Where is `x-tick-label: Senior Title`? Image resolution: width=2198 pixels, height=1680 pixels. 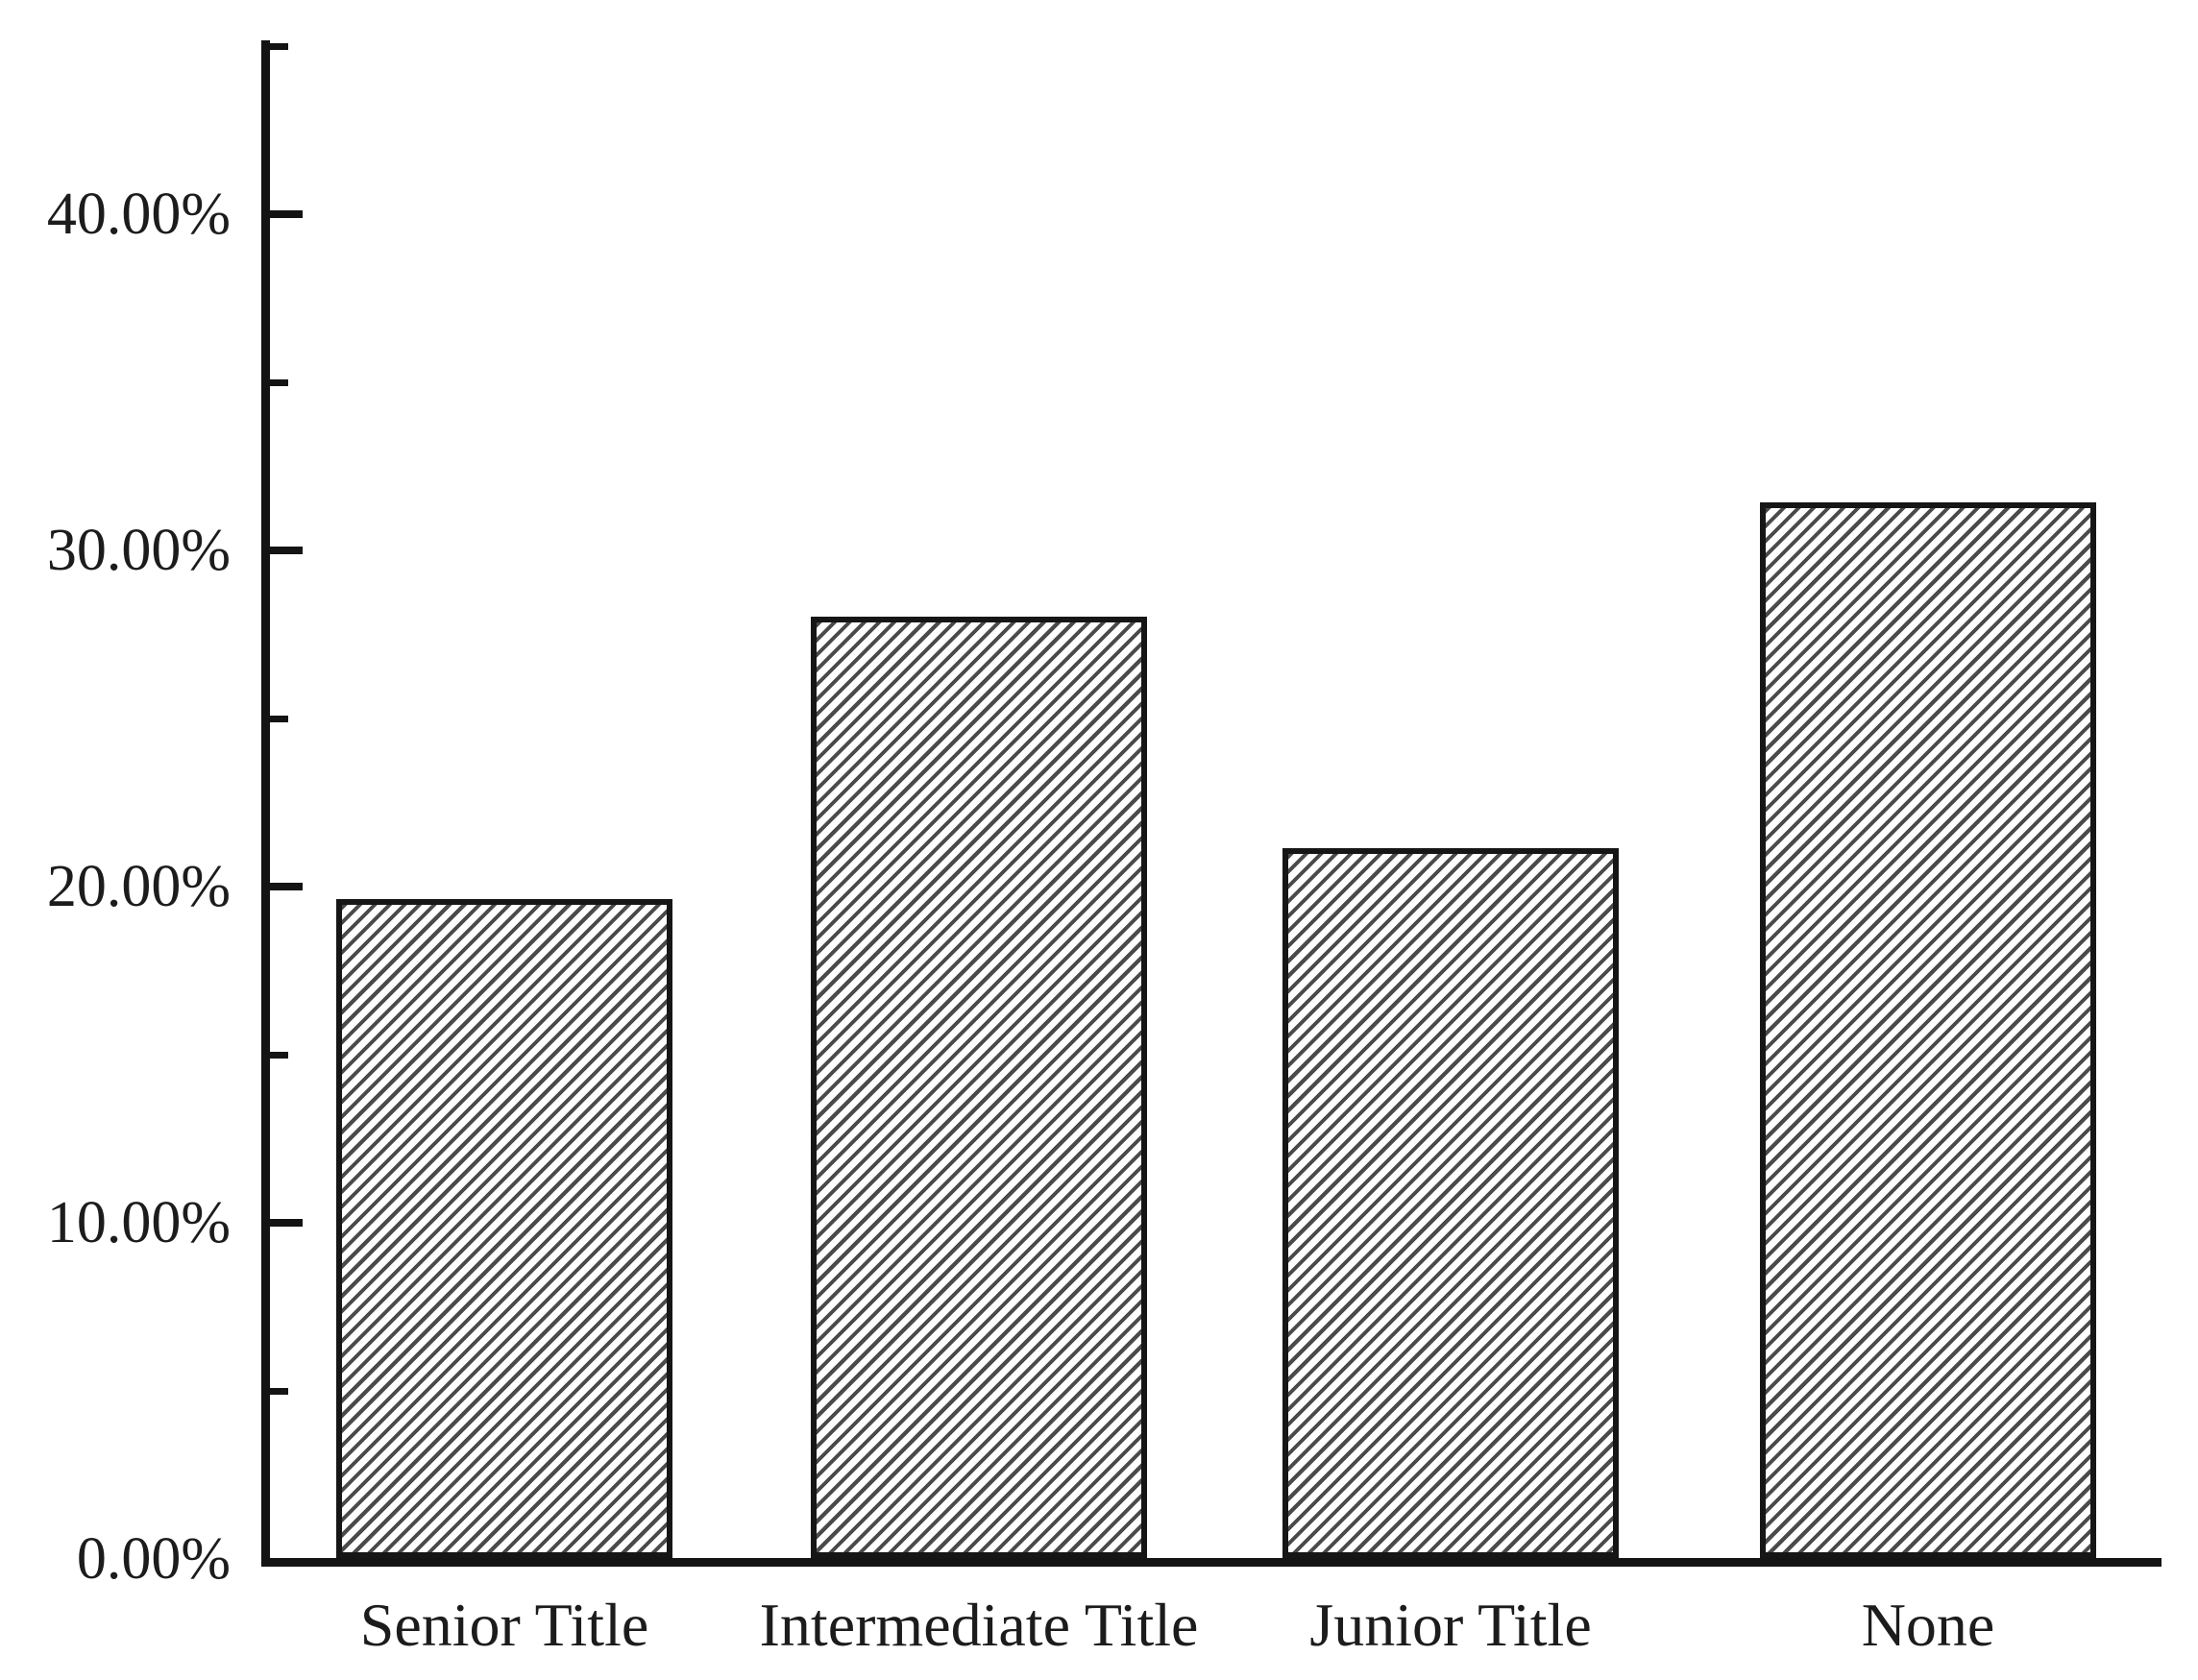 x-tick-label: Senior Title is located at coordinates (504, 1625).